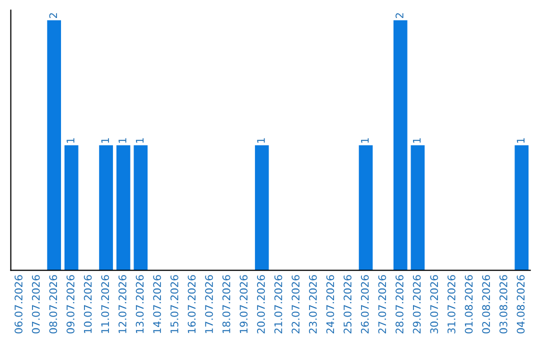 Image resolution: width=540 pixels, height=340 pixels. Describe the element at coordinates (36, 304) in the screenshot. I see `x-tick-label: 07.07.2026` at that location.